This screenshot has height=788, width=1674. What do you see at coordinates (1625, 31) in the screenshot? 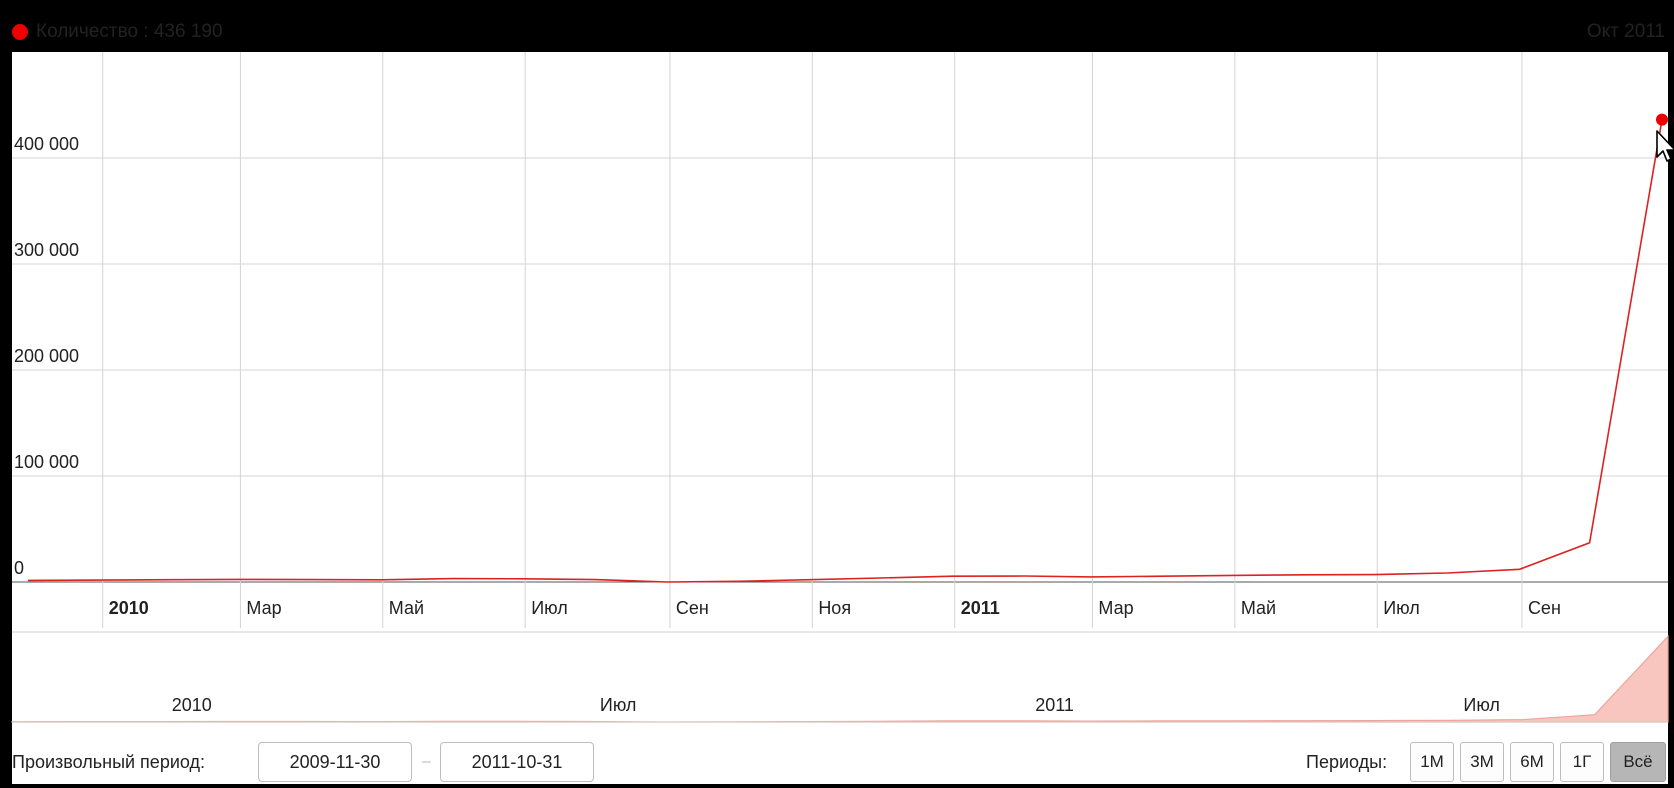
I see `hover-date-label: Окт 2011` at bounding box center [1625, 31].